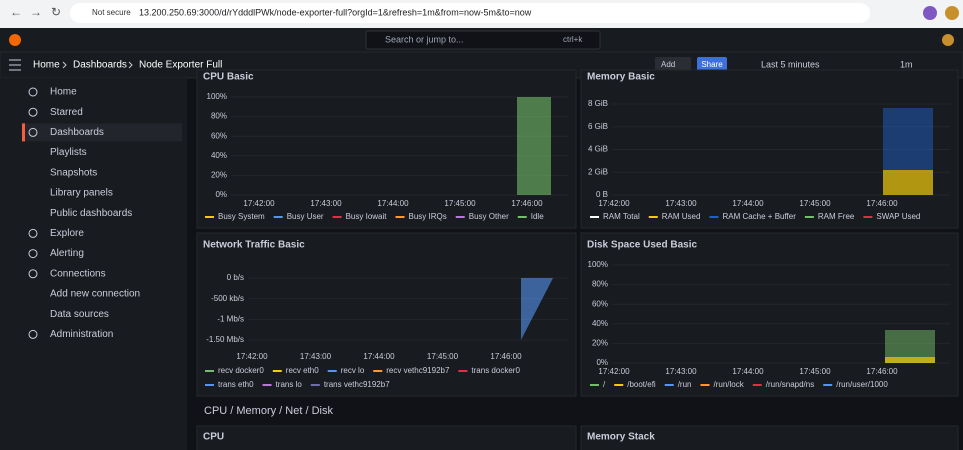 The height and width of the screenshot is (450, 963). Describe the element at coordinates (73, 172) in the screenshot. I see `submenu-item: Snapshots` at that location.